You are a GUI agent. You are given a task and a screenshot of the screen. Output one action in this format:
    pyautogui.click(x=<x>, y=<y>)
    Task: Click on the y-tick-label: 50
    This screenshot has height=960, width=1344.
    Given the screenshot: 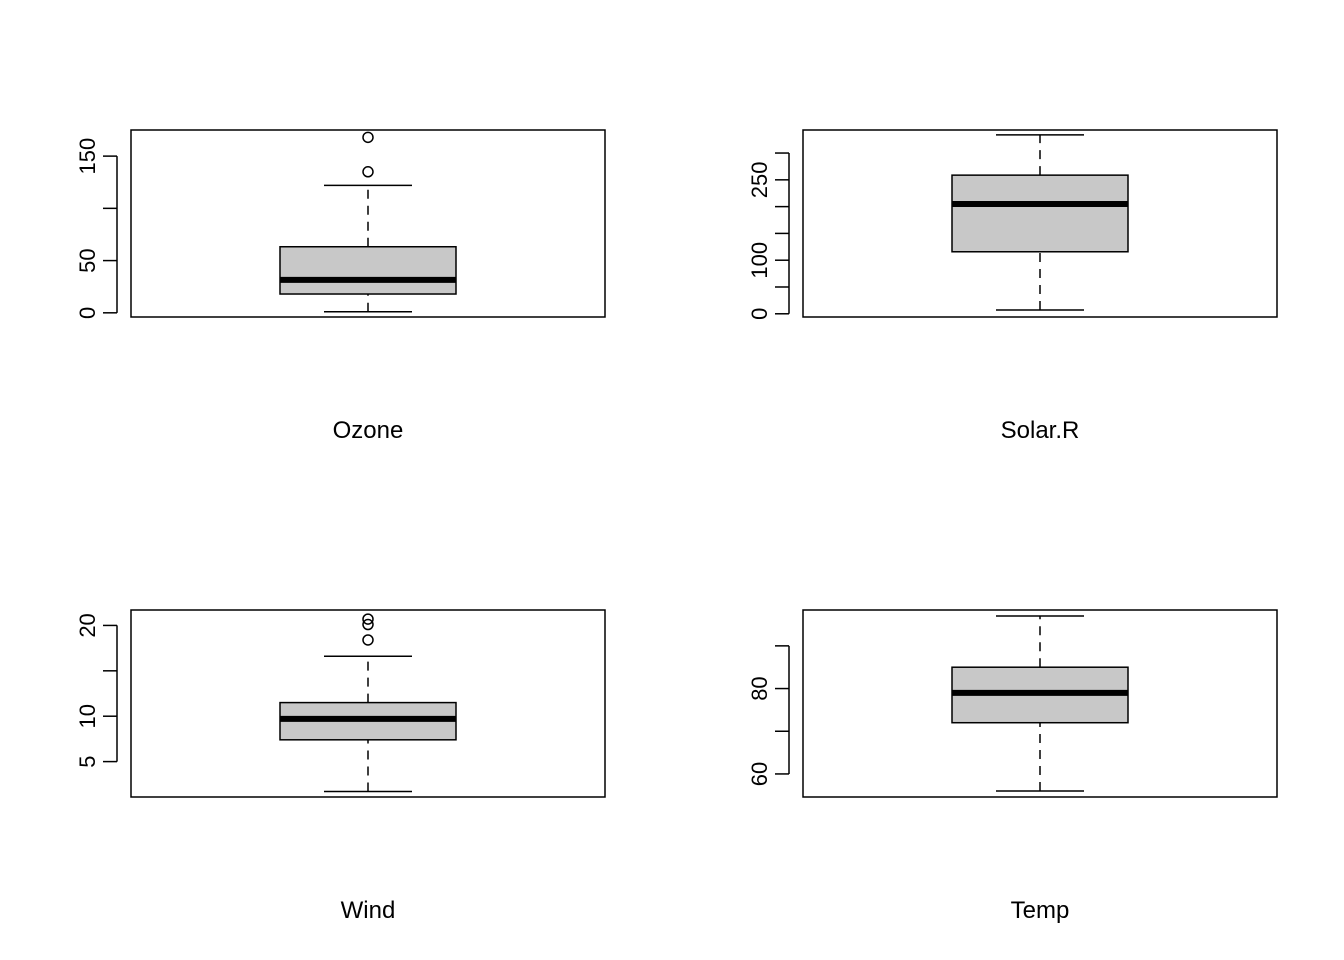 What is the action you would take?
    pyautogui.click(x=87, y=260)
    